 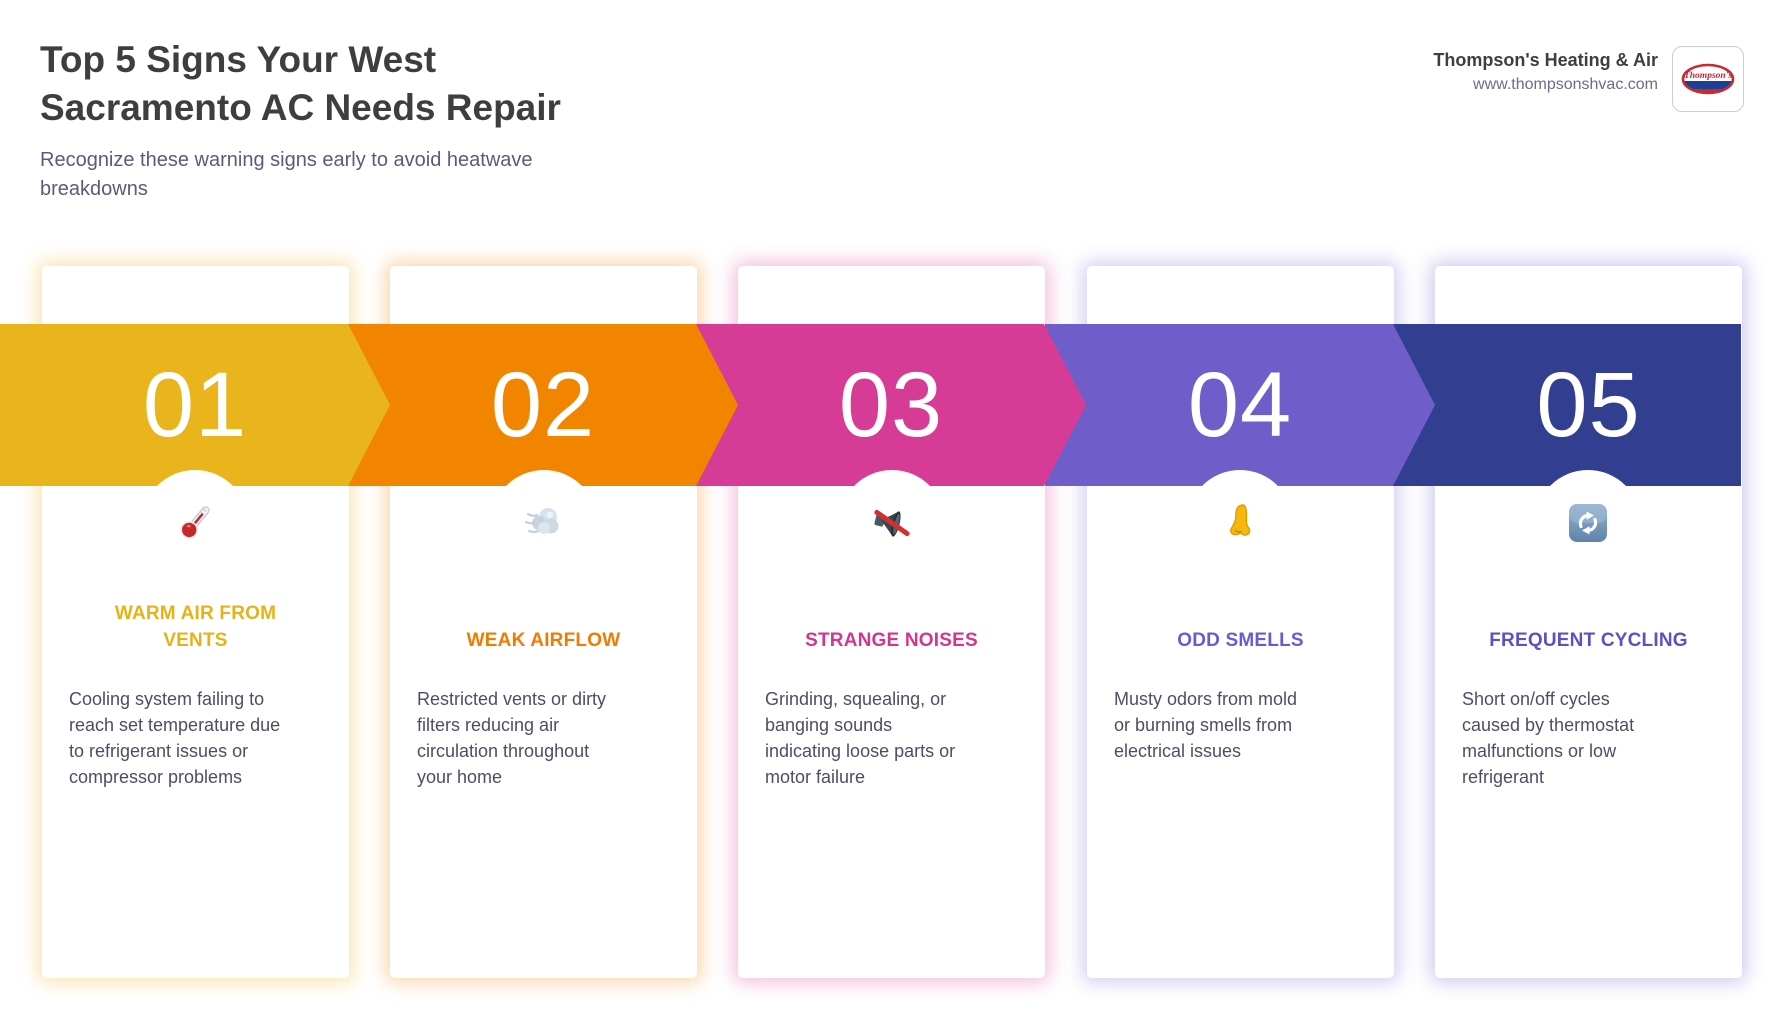 I want to click on step-number-2: 02, so click(x=543, y=404).